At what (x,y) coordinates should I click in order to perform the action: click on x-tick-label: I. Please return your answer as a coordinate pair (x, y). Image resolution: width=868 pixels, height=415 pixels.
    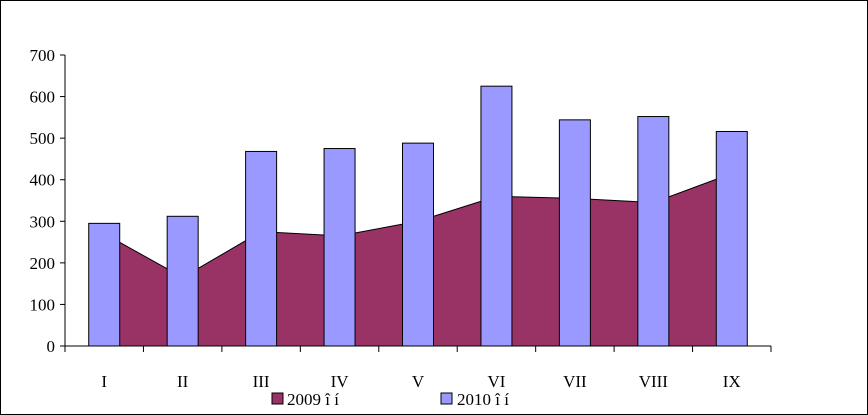
    Looking at the image, I should click on (104, 381).